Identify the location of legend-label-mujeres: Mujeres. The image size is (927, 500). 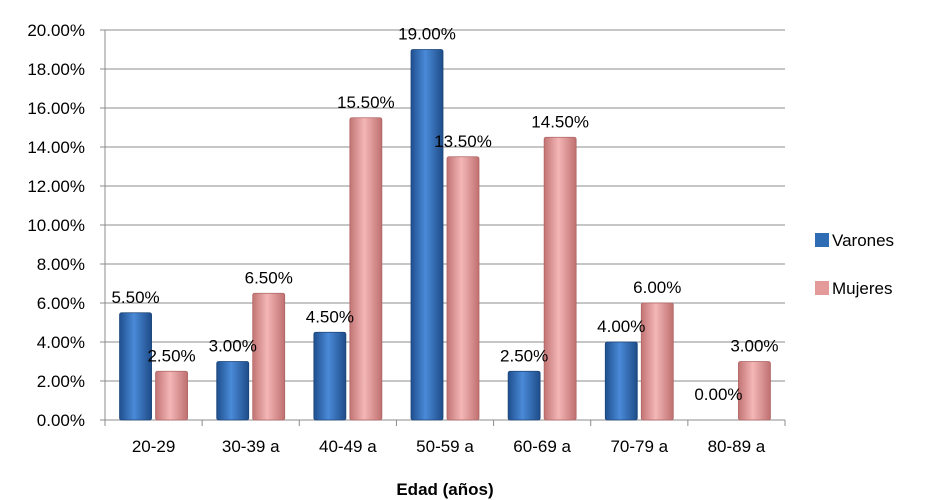
(862, 288).